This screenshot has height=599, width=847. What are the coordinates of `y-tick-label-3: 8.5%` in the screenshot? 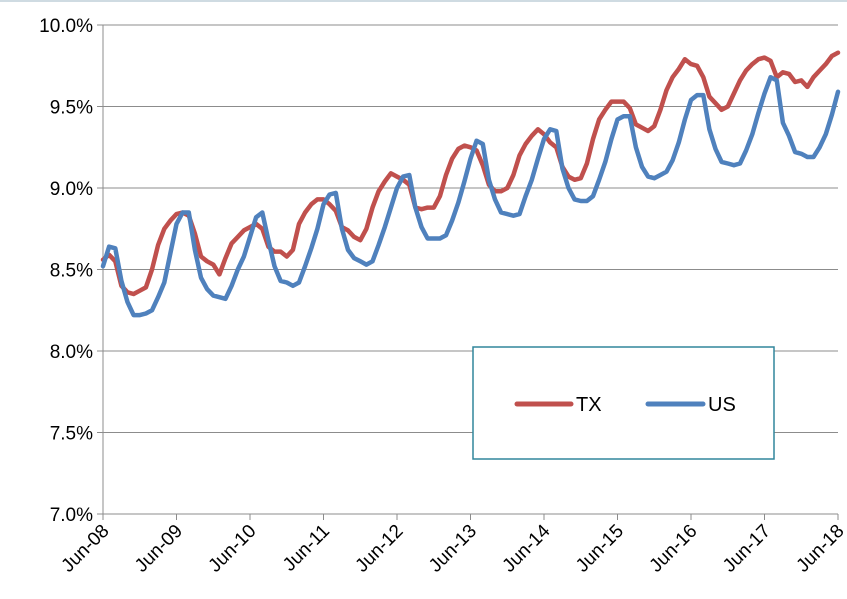 It's located at (71, 271).